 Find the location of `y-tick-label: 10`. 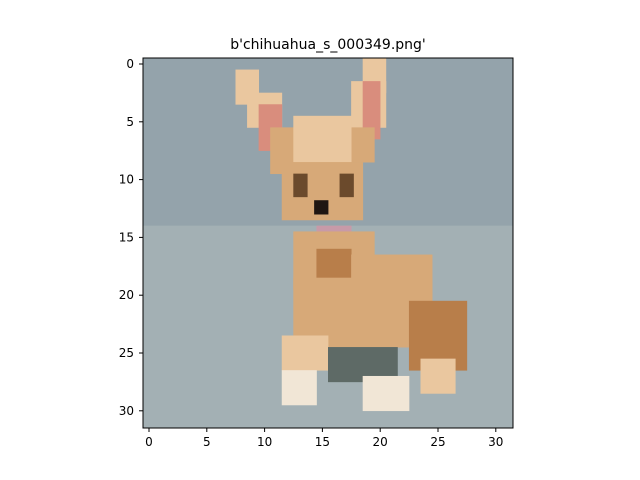

y-tick-label: 10 is located at coordinates (126, 180).